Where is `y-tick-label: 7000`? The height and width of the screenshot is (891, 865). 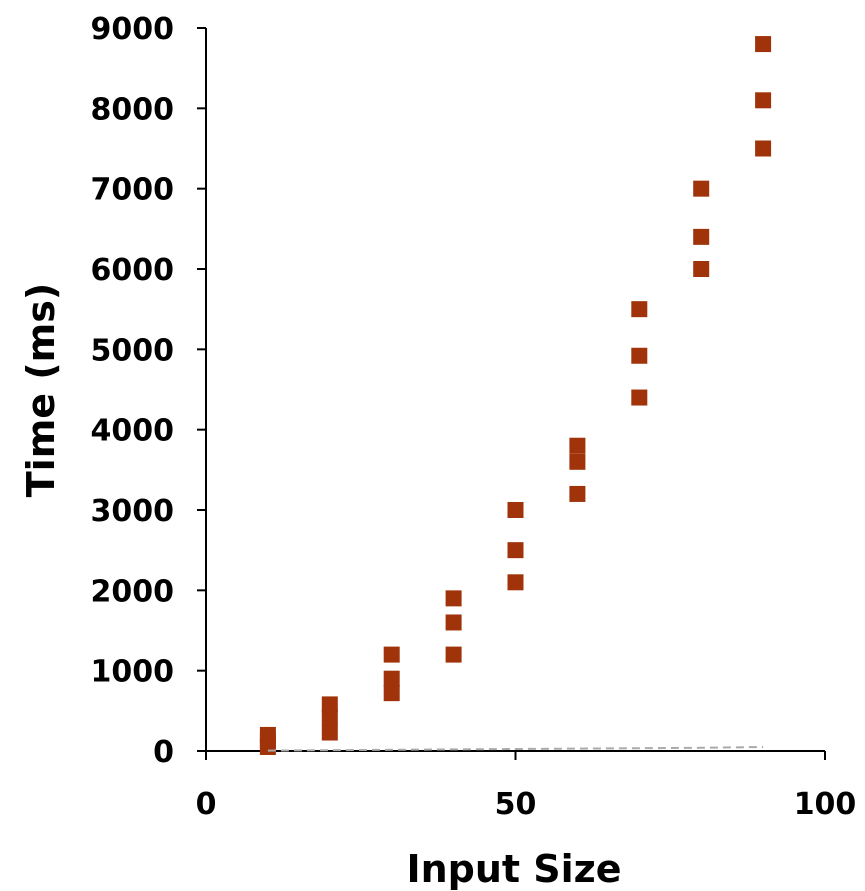 y-tick-label: 7000 is located at coordinates (133, 190).